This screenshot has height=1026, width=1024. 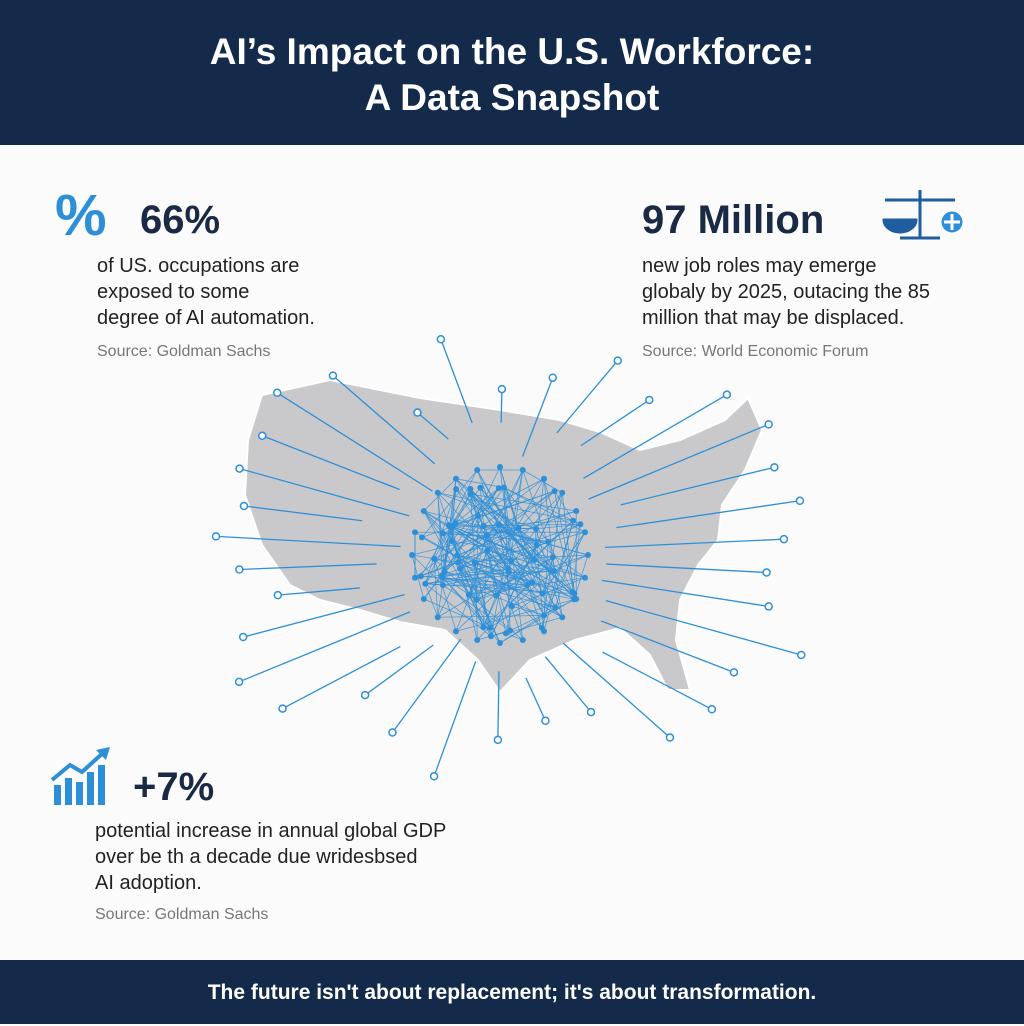 I want to click on desc-line: AI adoption., so click(x=270, y=883).